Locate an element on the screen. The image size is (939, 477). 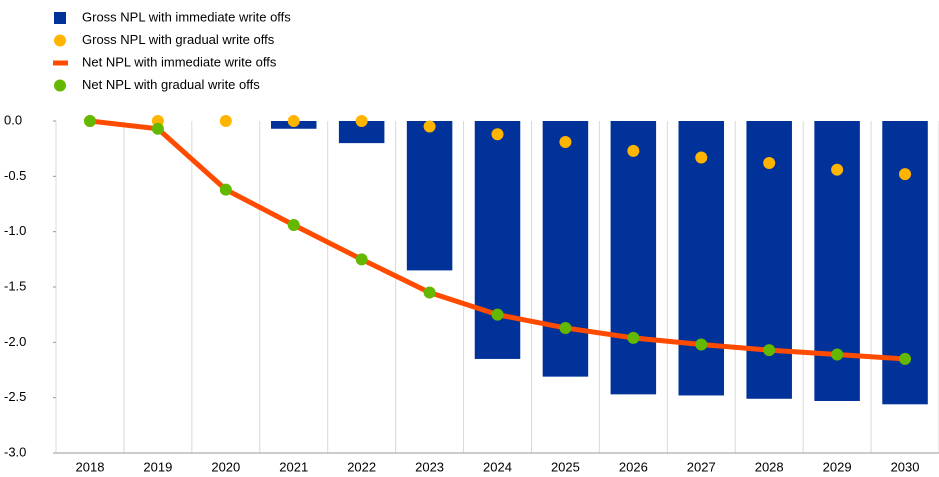
x-tick-label: 2020 is located at coordinates (225, 466).